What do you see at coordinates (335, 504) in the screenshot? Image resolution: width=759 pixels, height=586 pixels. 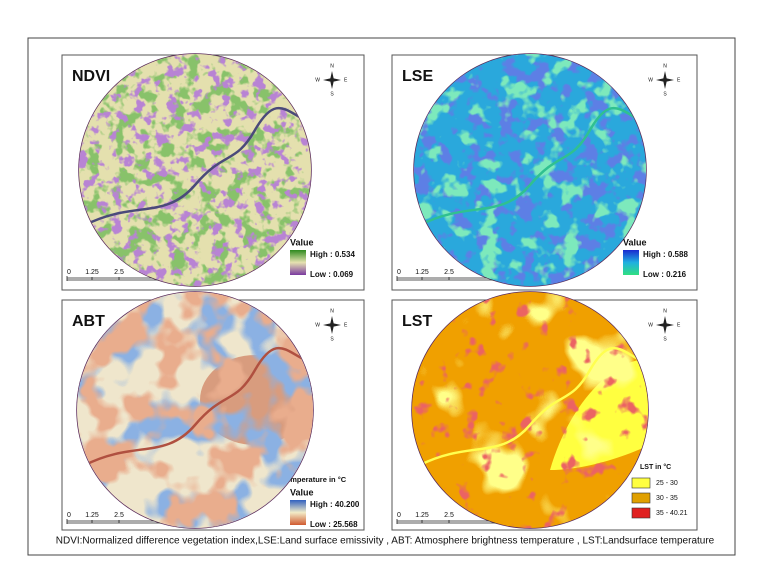 I see `legend-high: High : 40.200` at bounding box center [335, 504].